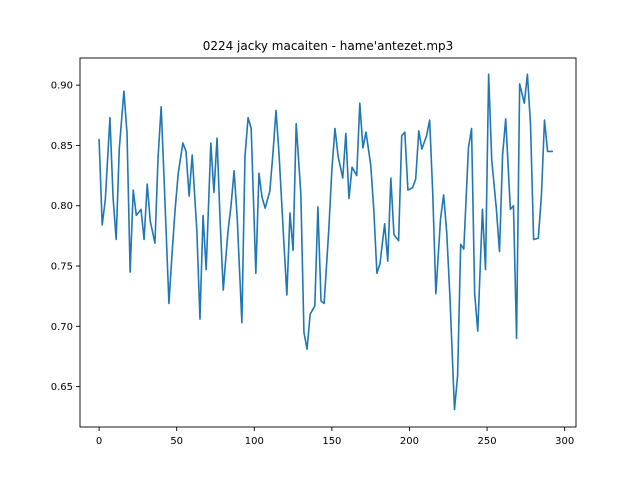  What do you see at coordinates (487, 441) in the screenshot?
I see `x-tick-label: 250` at bounding box center [487, 441].